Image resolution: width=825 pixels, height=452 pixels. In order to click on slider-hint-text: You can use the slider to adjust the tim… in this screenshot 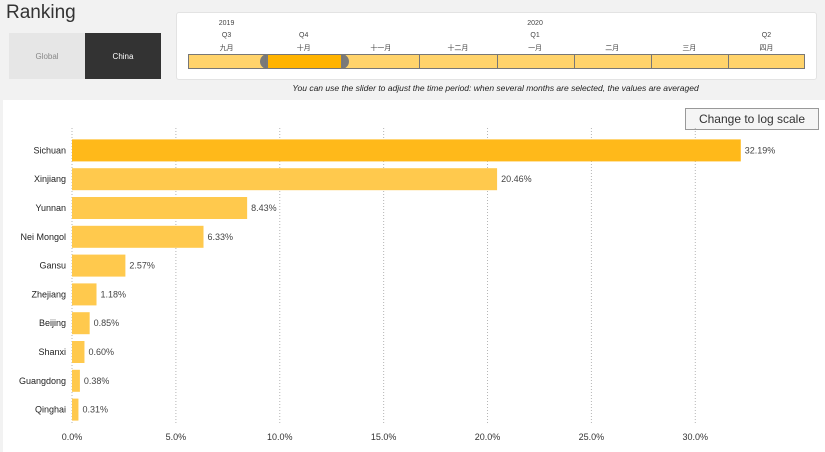, I will do `click(495, 88)`.